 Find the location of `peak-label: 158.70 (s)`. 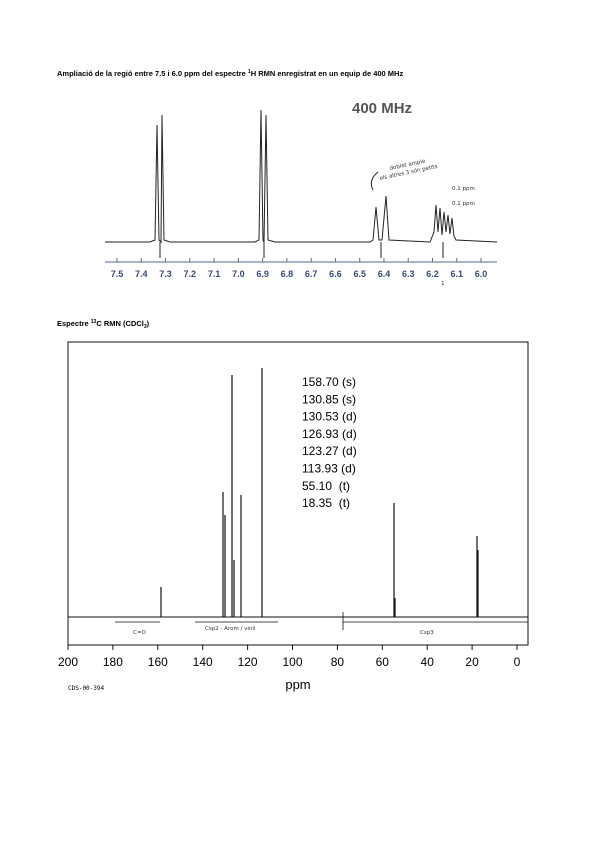

peak-label: 158.70 (s) is located at coordinates (329, 382).